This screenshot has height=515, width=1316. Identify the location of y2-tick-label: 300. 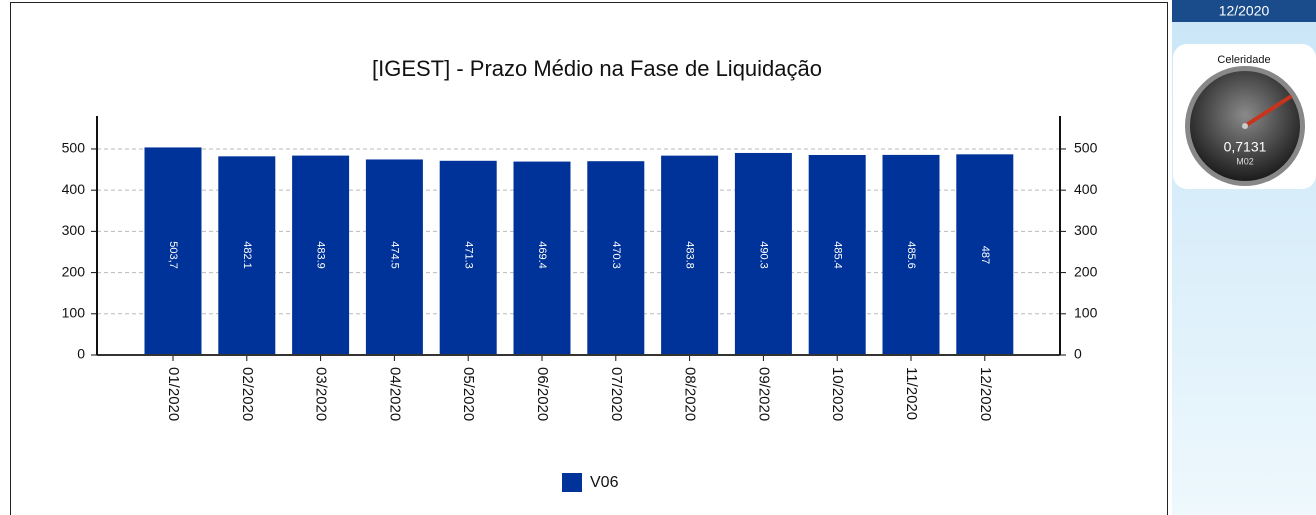
(1086, 230).